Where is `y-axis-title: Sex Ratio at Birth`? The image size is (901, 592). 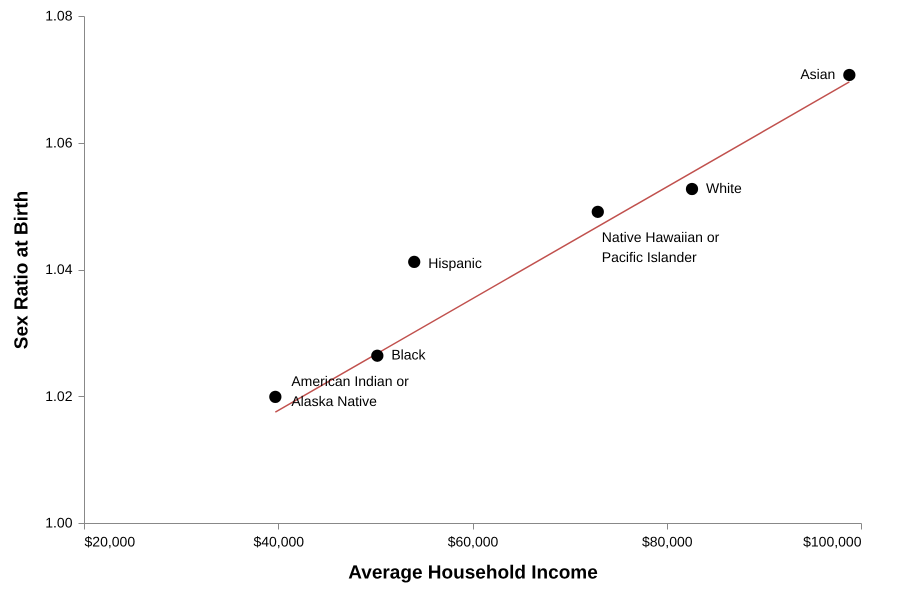 y-axis-title: Sex Ratio at Birth is located at coordinates (21, 270).